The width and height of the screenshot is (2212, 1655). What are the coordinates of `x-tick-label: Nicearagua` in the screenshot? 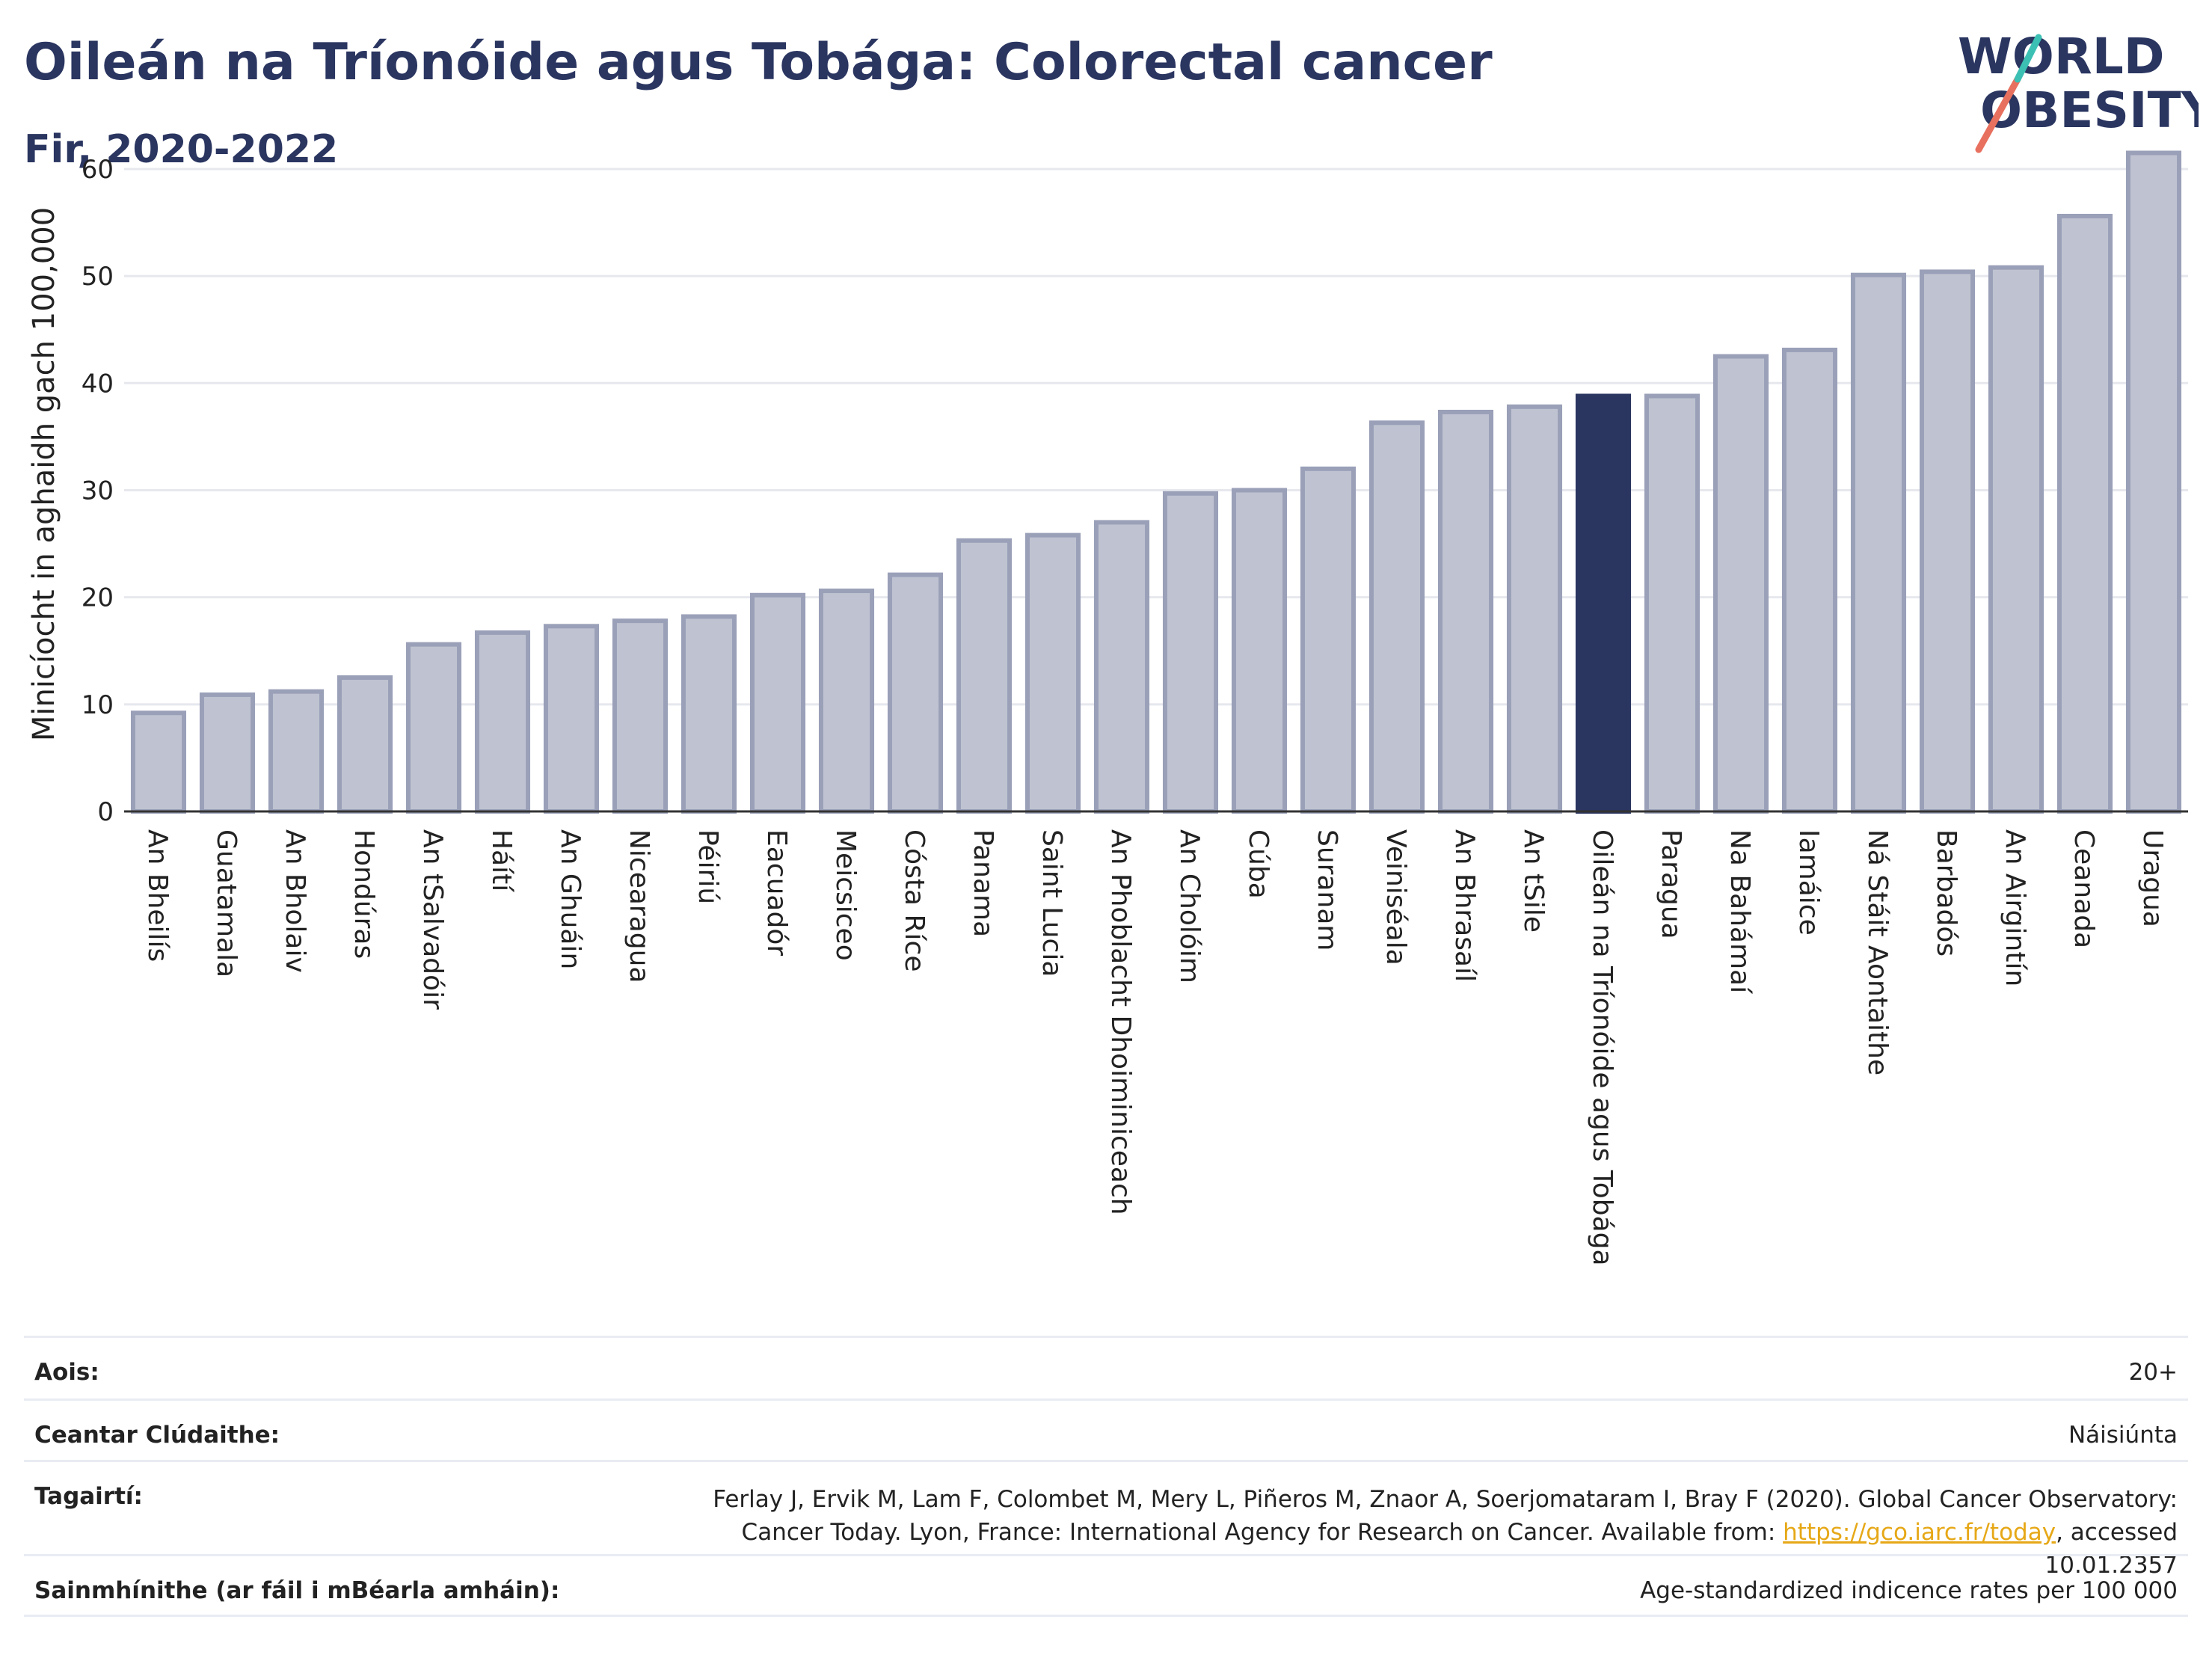 It's located at (639, 906).